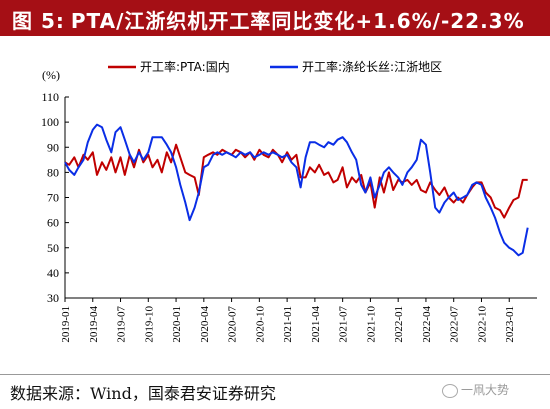  I want to click on y-tick-label: 70, so click(53, 198).